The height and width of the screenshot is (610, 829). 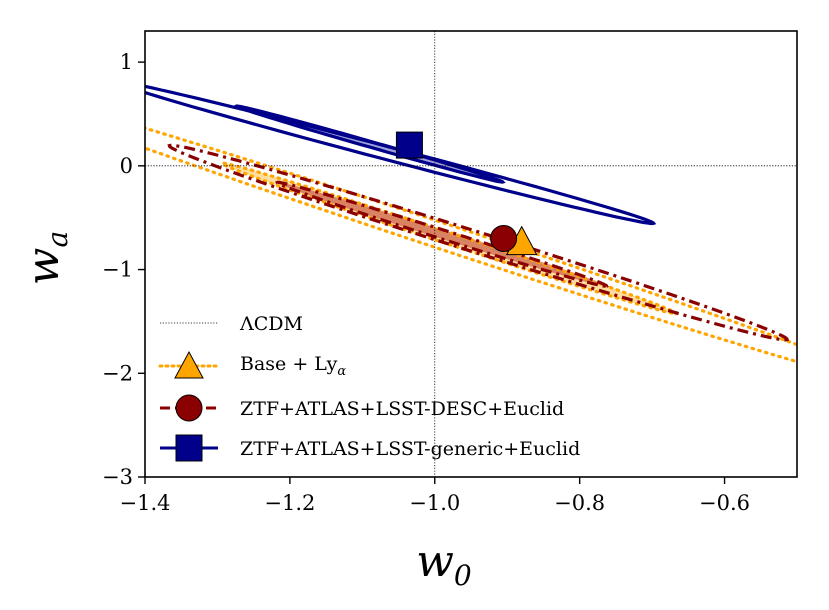 What do you see at coordinates (466, 193) in the screenshot?
I see `best-fit-markers` at bounding box center [466, 193].